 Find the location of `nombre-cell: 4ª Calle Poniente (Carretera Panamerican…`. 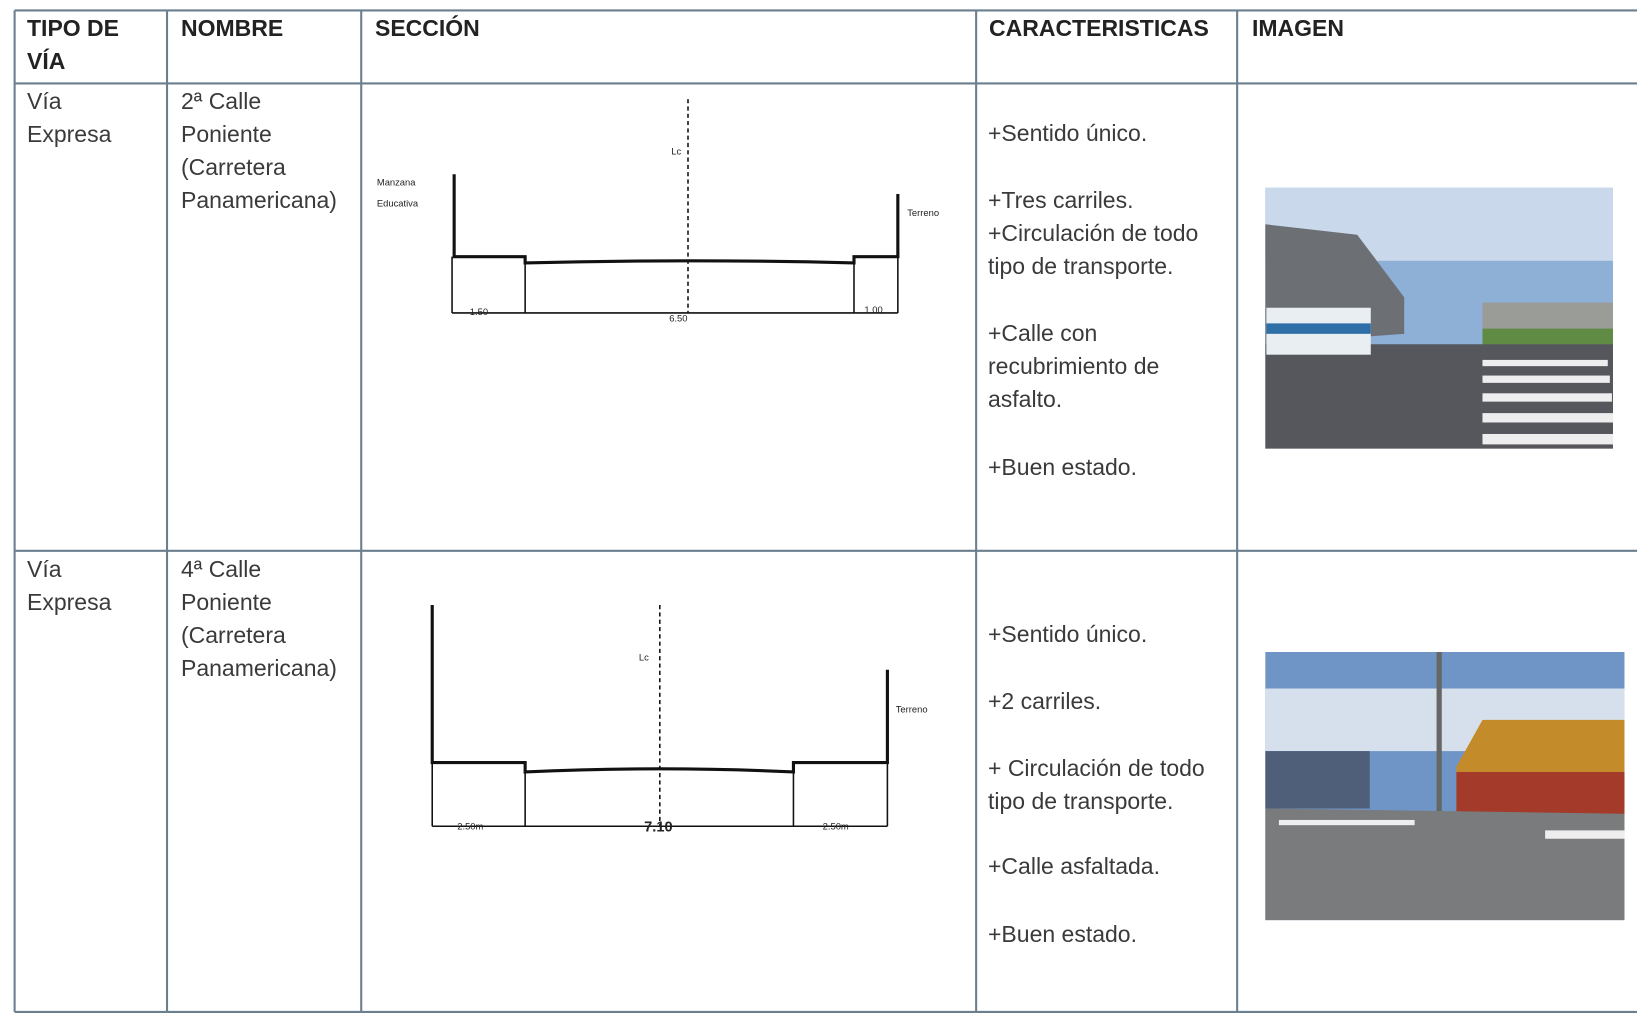

nombre-cell: 4ª Calle Poniente (Carretera Panamerican… is located at coordinates (259, 618).